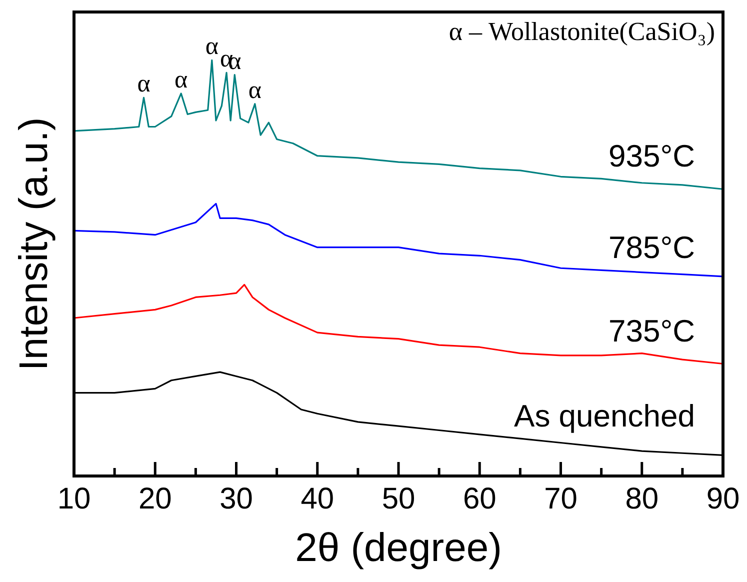  I want to click on x-tick-label: 40, so click(317, 499).